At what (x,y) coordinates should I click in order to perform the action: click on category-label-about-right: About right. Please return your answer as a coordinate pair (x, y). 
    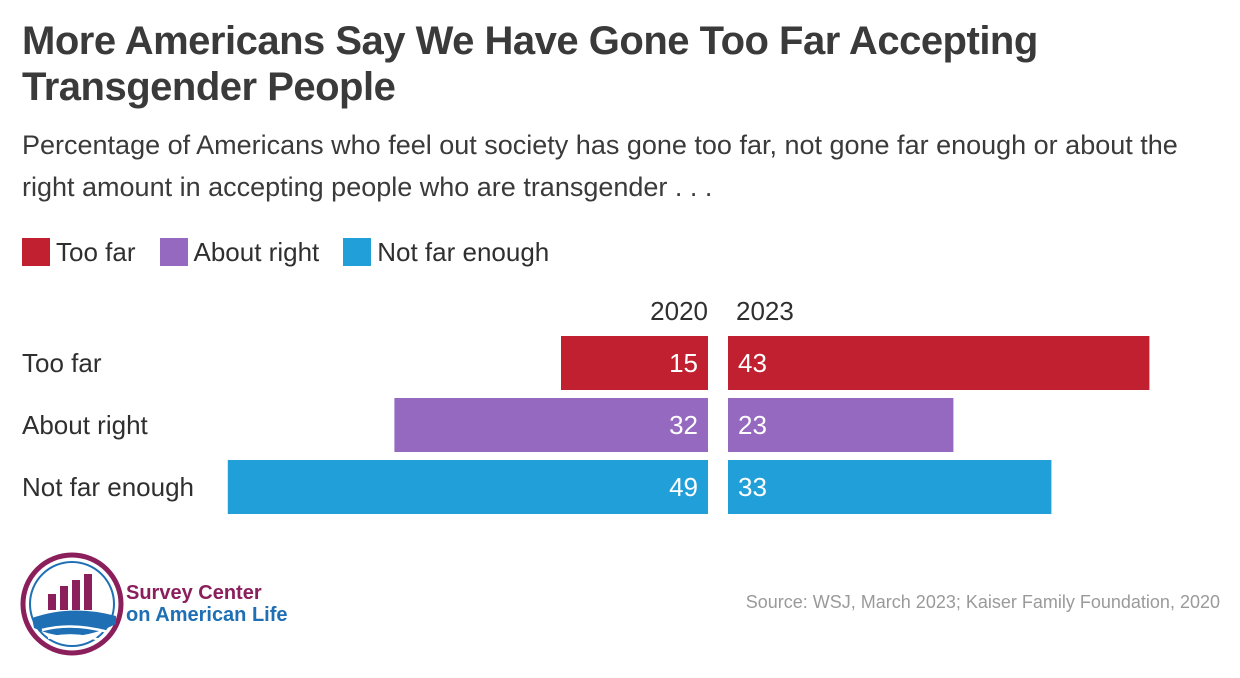
    Looking at the image, I should click on (85, 425).